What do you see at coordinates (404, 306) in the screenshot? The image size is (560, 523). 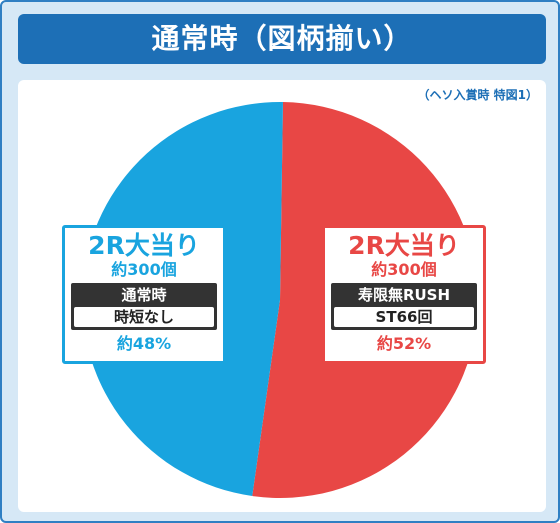 I see `red-mode-box: 寿限無RUSH ST66回` at bounding box center [404, 306].